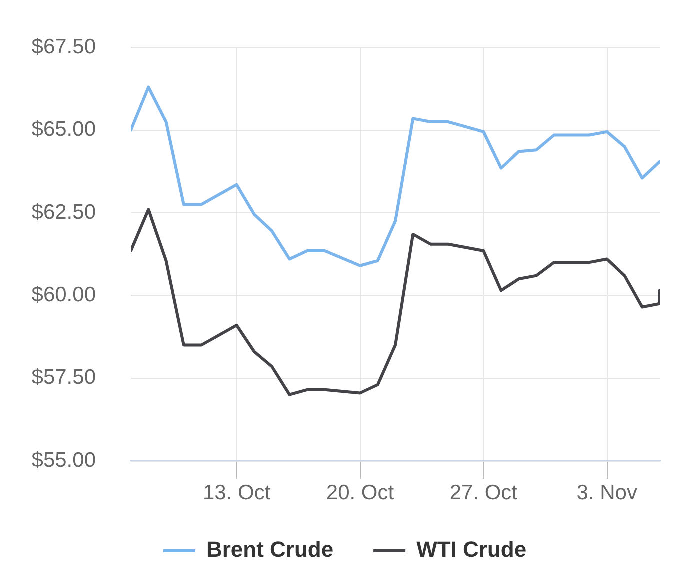  What do you see at coordinates (64, 378) in the screenshot?
I see `y-tick-label: $57.50` at bounding box center [64, 378].